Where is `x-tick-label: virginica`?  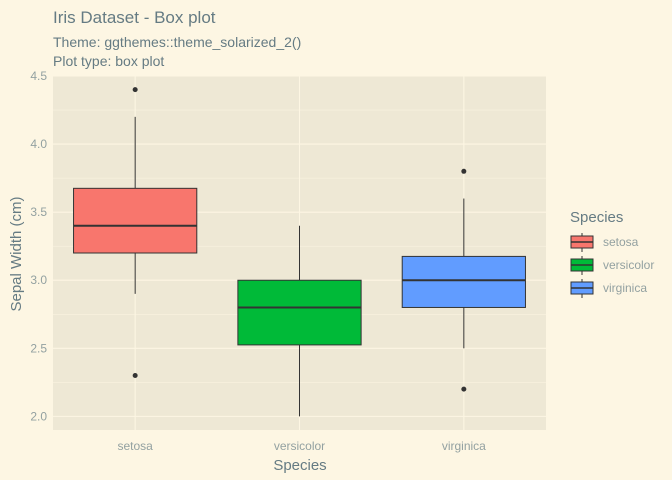 x-tick-label: virginica is located at coordinates (464, 446).